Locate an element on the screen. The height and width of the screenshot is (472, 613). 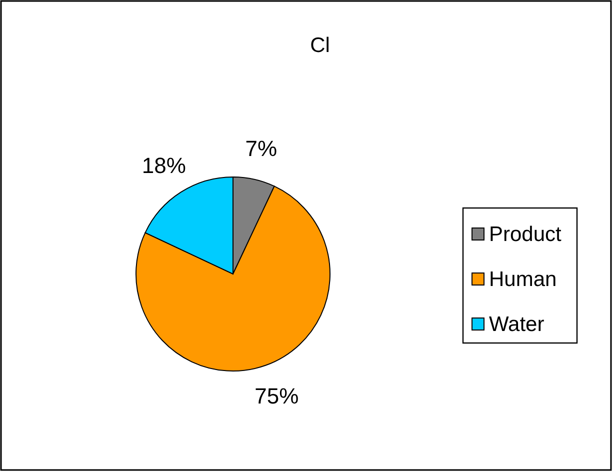
legend-label: Water is located at coordinates (516, 324).